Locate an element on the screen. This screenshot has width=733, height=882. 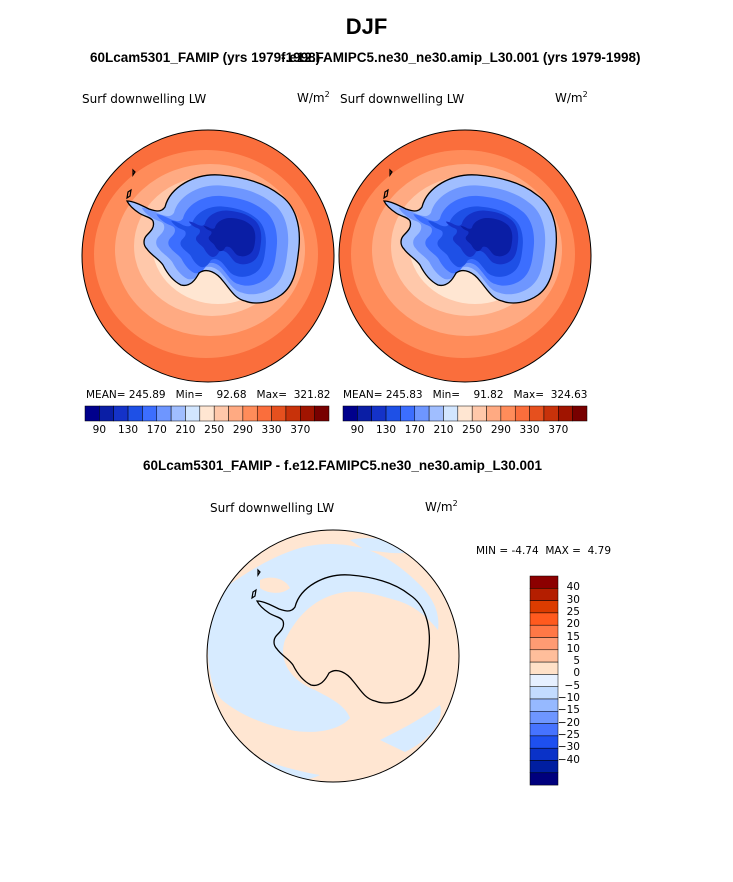
panel1-units: W/m2 is located at coordinates (313, 97).